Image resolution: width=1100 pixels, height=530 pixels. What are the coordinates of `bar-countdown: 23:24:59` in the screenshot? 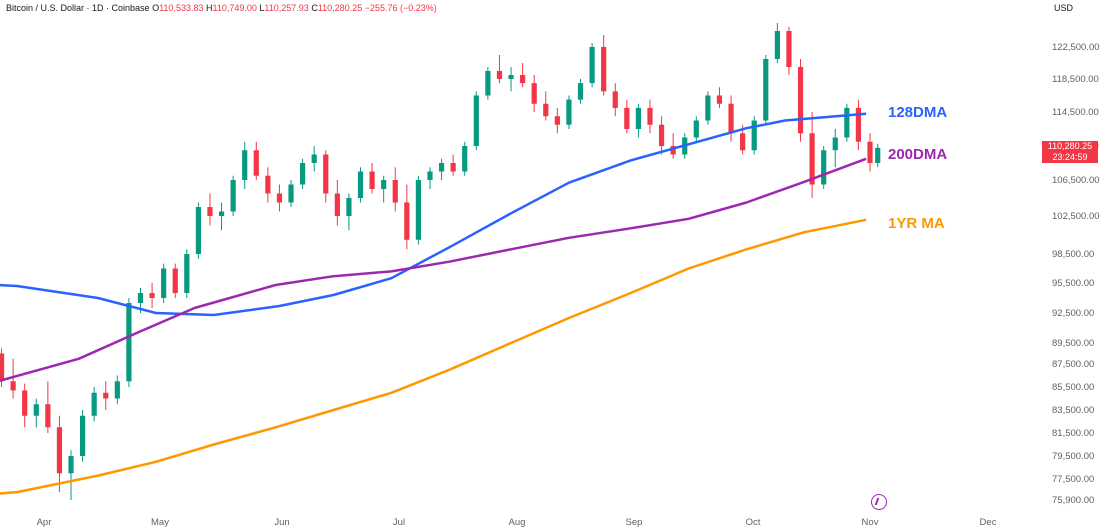 It's located at (1070, 157).